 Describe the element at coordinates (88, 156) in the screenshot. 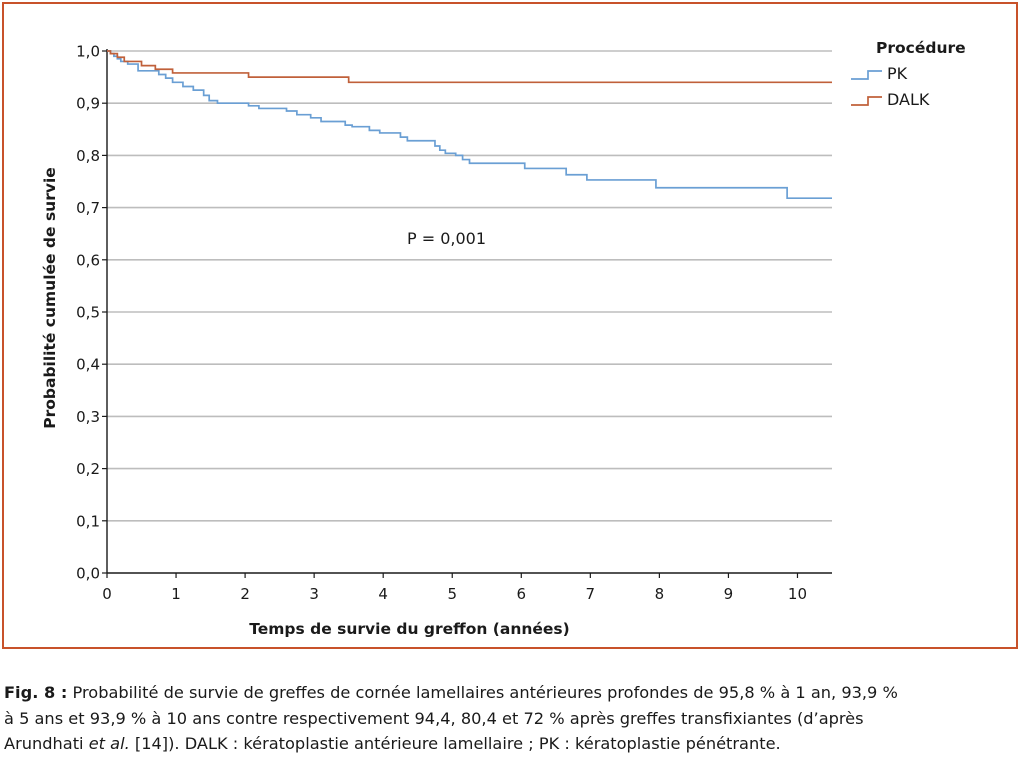

I see `y-tick-label: 0,8` at that location.